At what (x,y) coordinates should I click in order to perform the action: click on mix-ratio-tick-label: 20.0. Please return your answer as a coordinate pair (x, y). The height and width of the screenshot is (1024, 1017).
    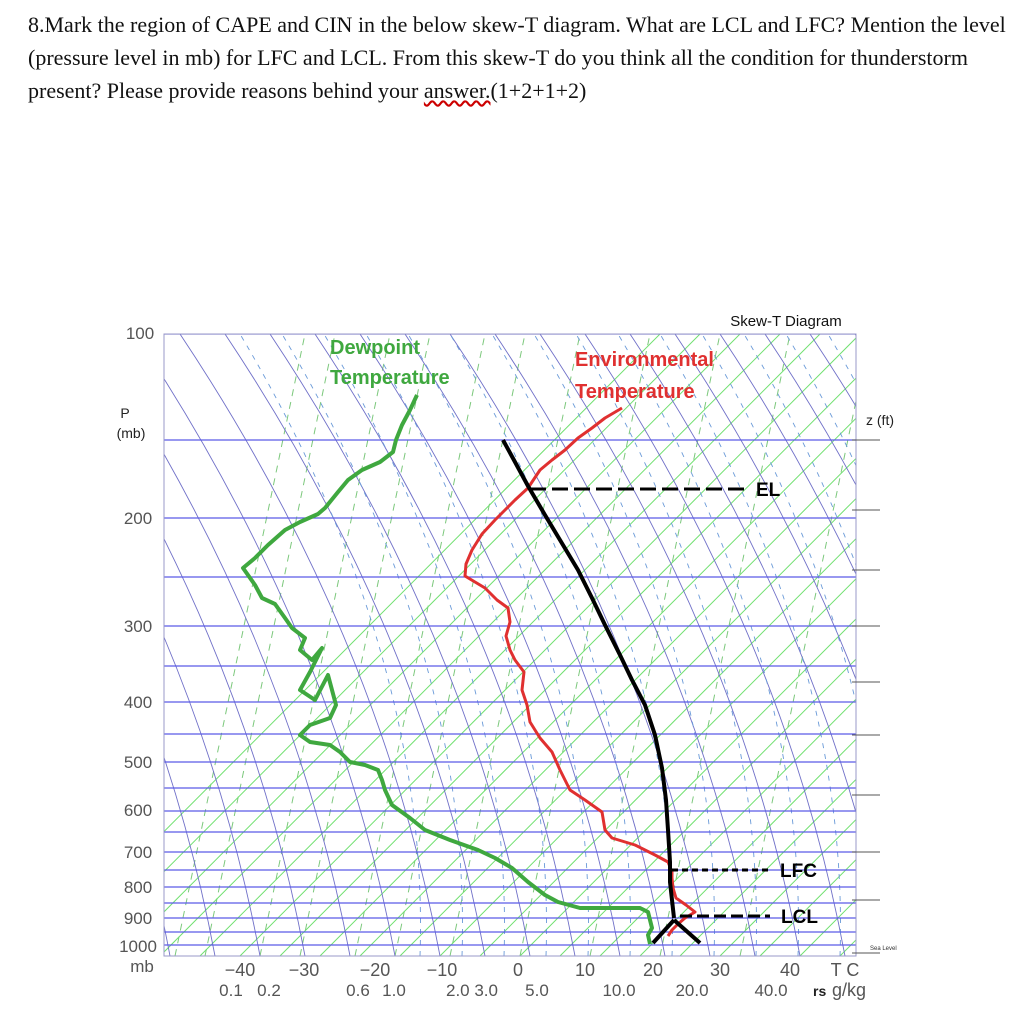
    Looking at the image, I should click on (691, 990).